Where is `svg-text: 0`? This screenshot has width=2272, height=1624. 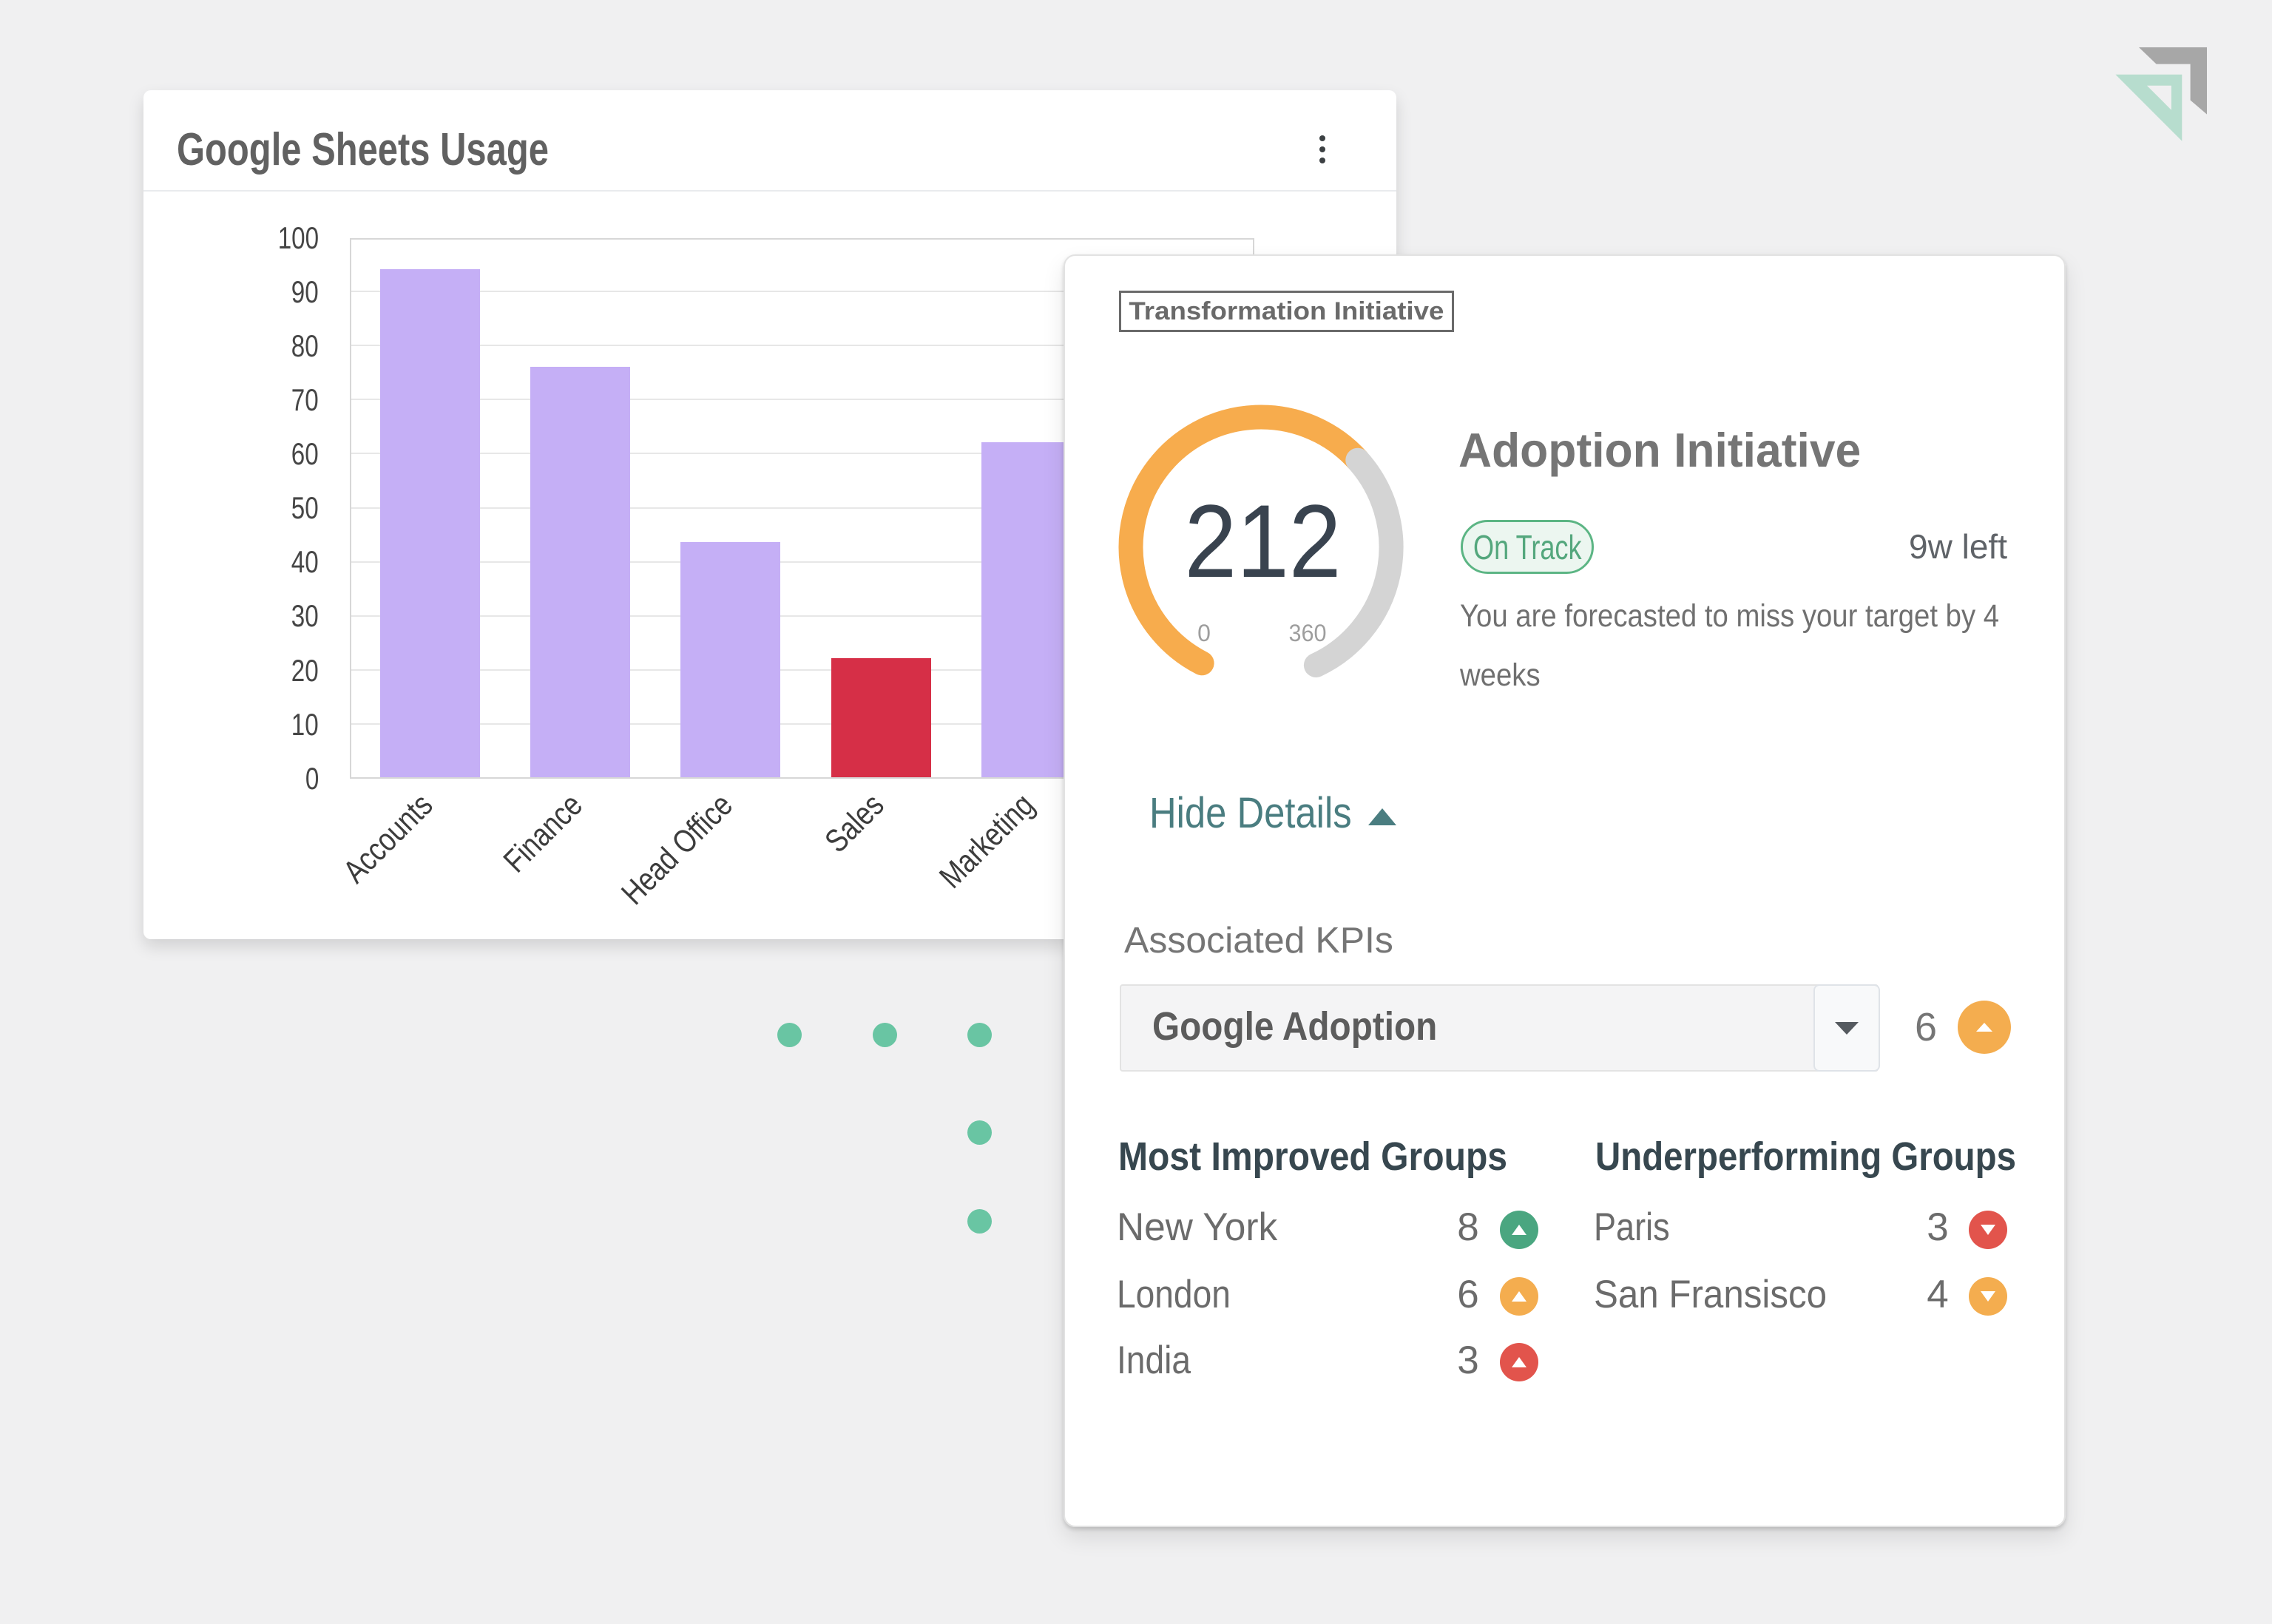 svg-text: 0 is located at coordinates (1204, 633).